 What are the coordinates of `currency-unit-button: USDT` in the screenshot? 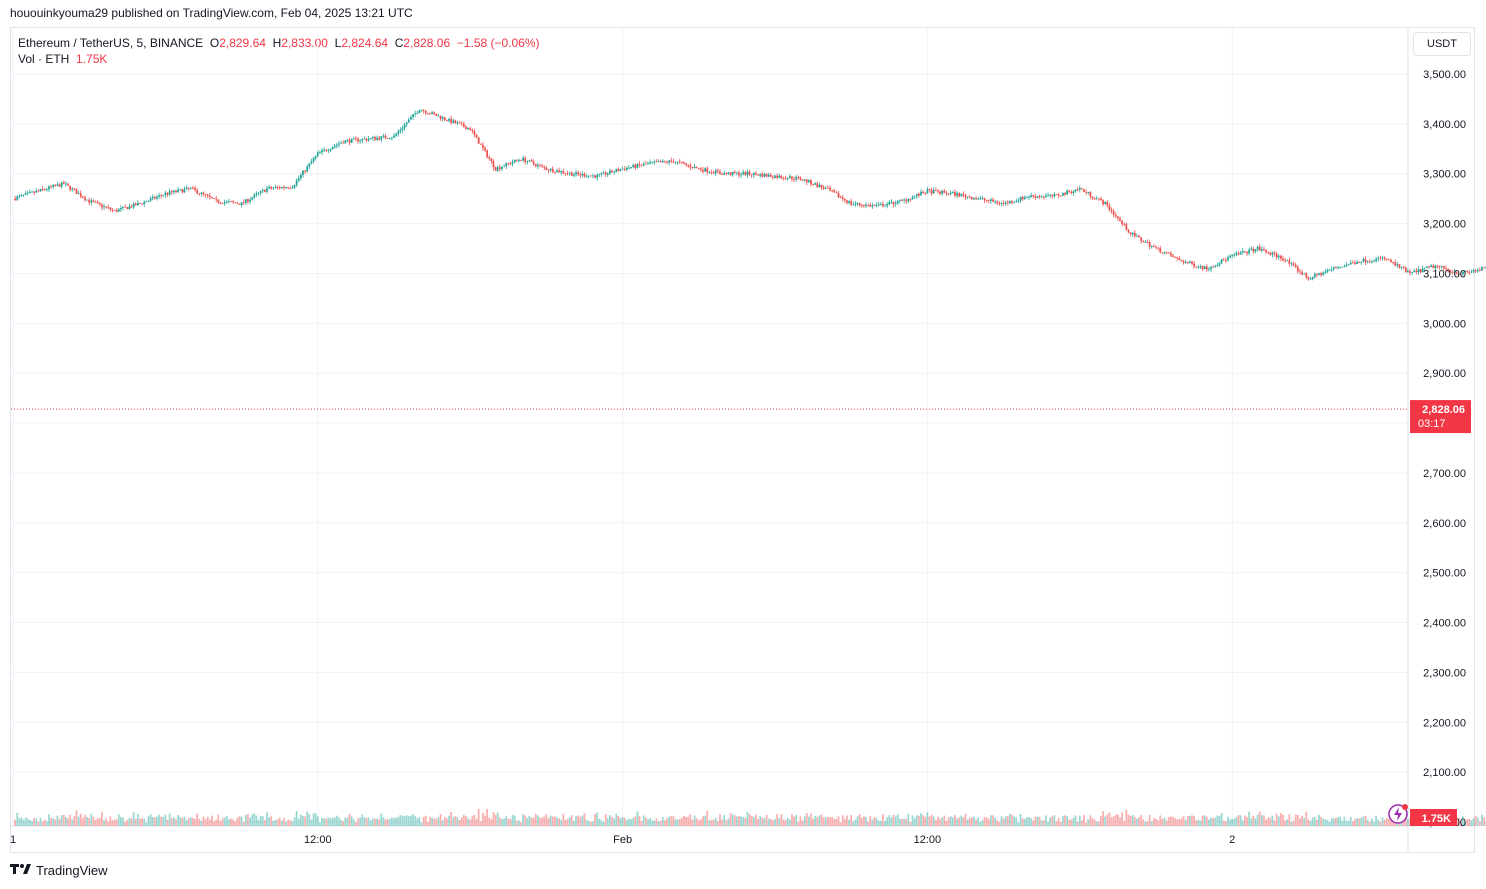 It's located at (1442, 44).